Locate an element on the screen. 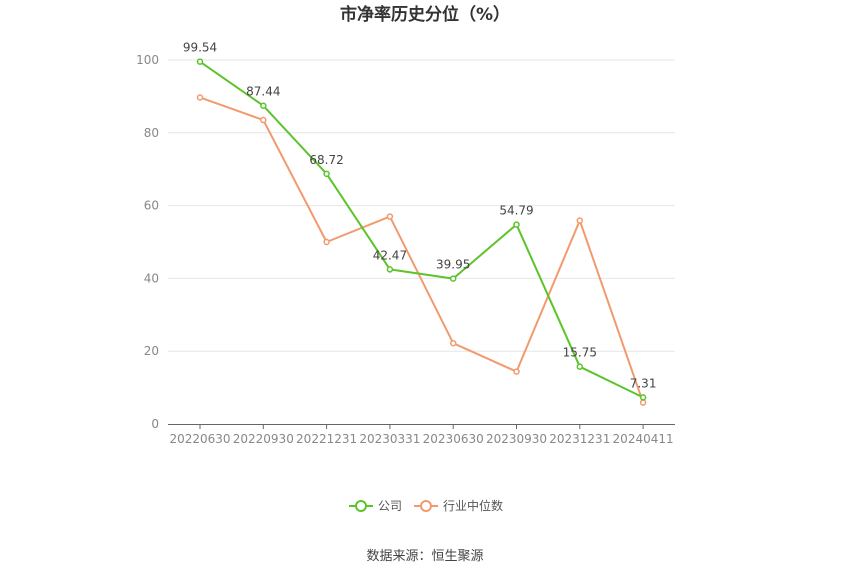 Image resolution: width=850 pixels, height=574 pixels. data-label: 87.44 is located at coordinates (263, 92).